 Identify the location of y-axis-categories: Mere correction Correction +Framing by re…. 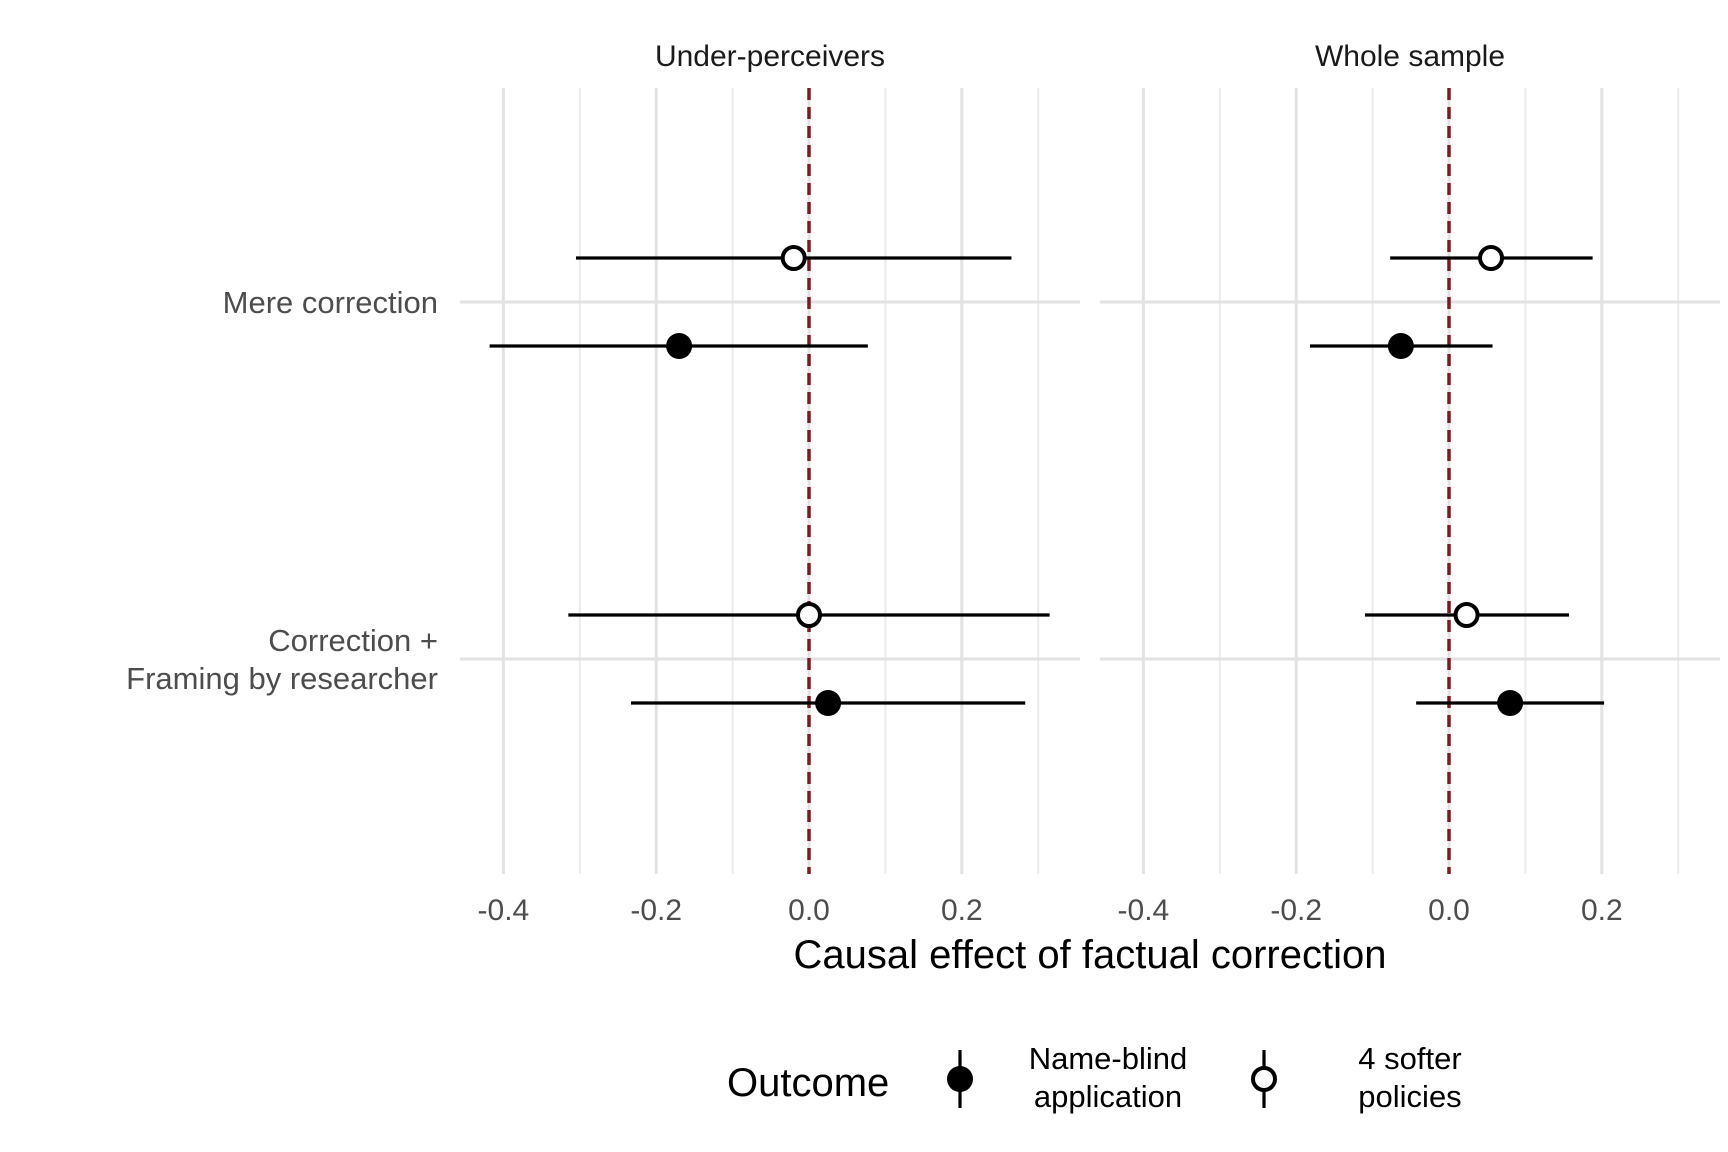
(282, 490).